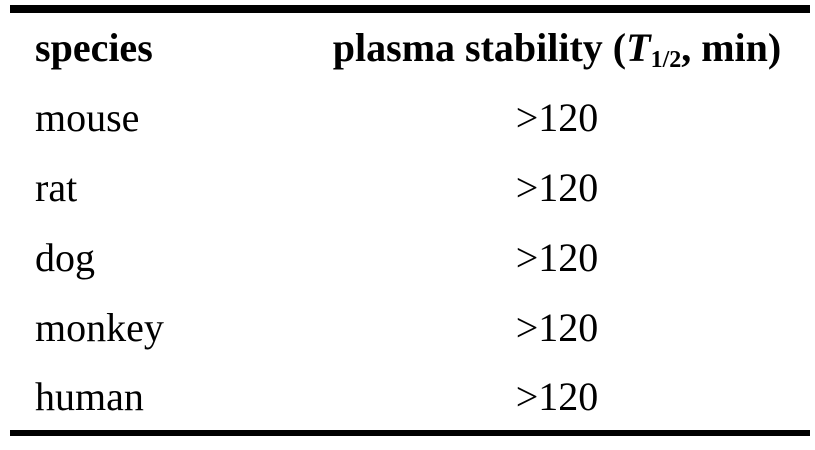 The width and height of the screenshot is (815, 450). What do you see at coordinates (99, 327) in the screenshot?
I see `species-cell: monkey` at bounding box center [99, 327].